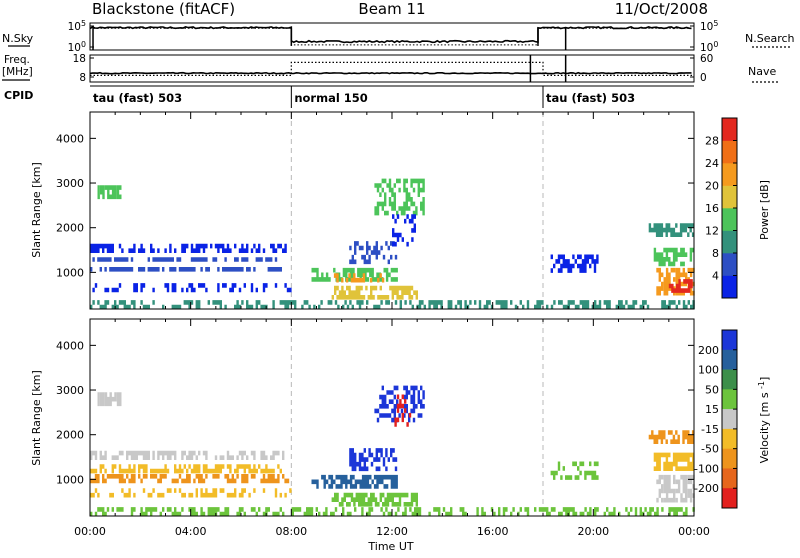 The height and width of the screenshot is (558, 800). I want to click on cpid-segment-2: tau (fast) 503, so click(590, 98).